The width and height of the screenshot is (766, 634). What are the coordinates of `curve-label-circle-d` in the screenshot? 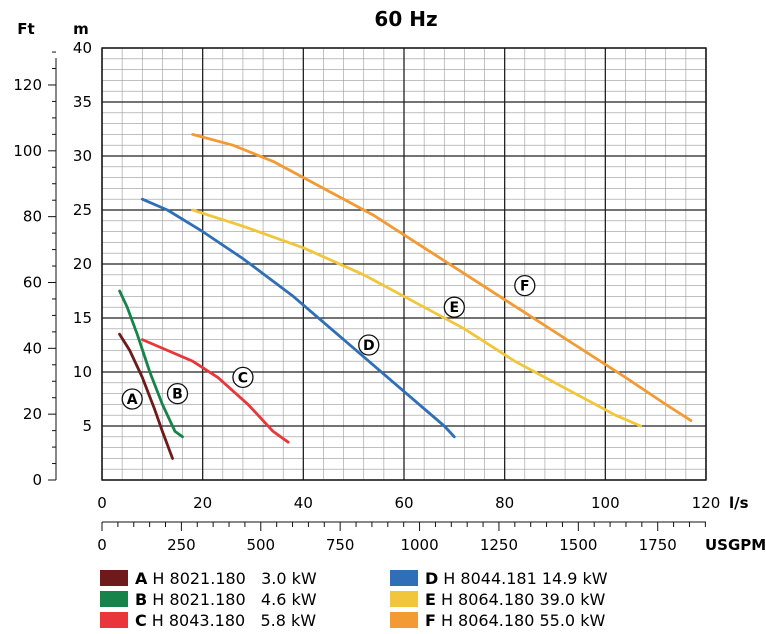 It's located at (369, 345).